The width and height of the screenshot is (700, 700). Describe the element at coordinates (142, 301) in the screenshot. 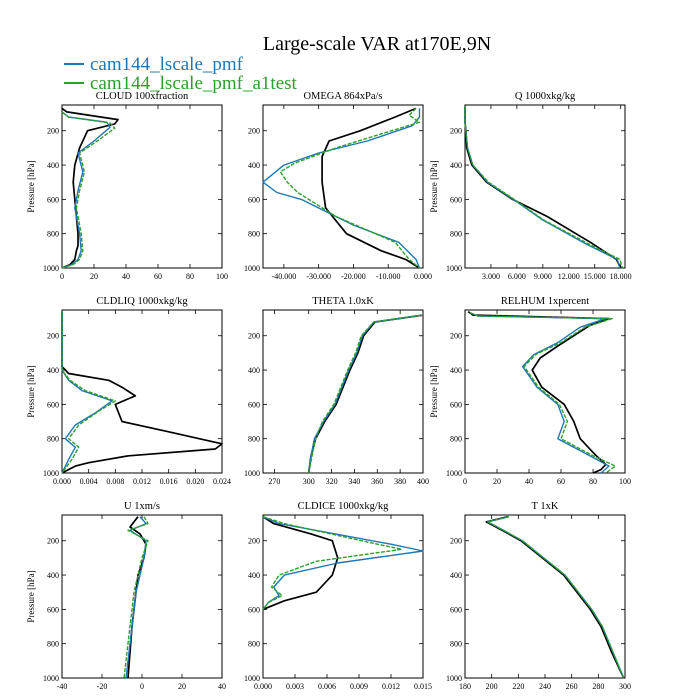

I see `panel-title: CLDLIQ 1000xkg/kg` at that location.